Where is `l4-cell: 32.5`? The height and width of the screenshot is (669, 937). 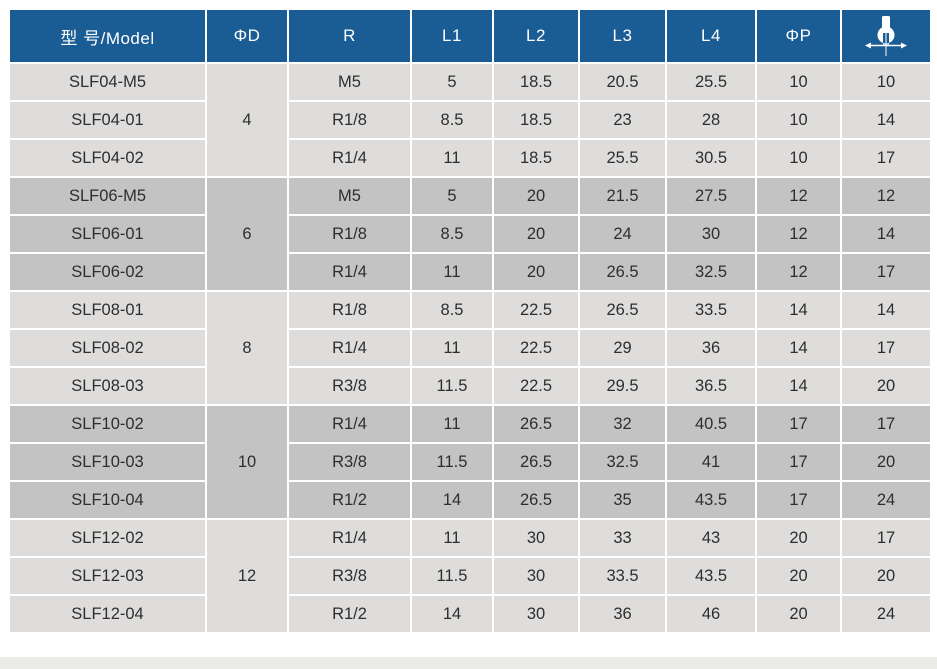
l4-cell: 32.5 is located at coordinates (711, 272).